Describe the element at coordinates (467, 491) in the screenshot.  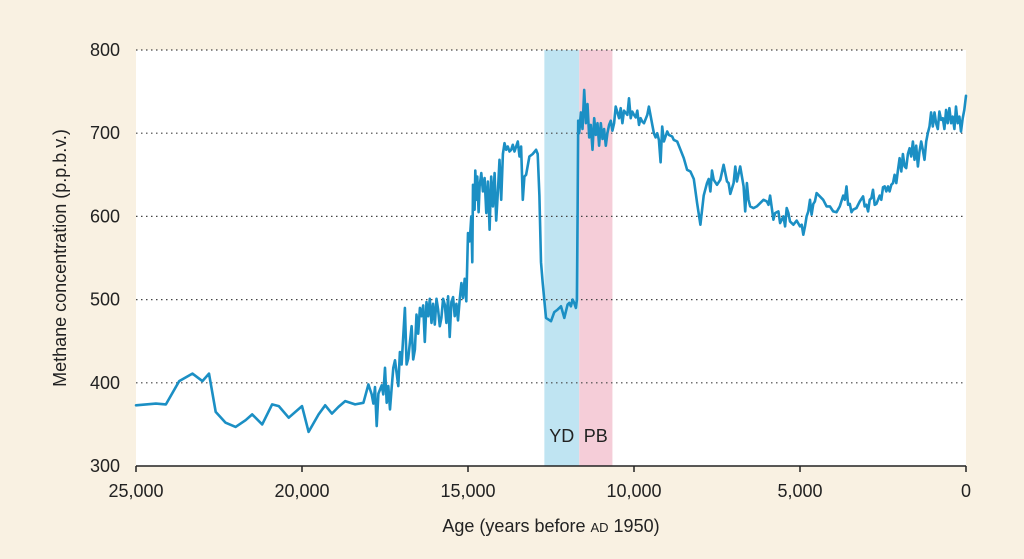
I see `x-tick-label-15000: 15,000` at that location.